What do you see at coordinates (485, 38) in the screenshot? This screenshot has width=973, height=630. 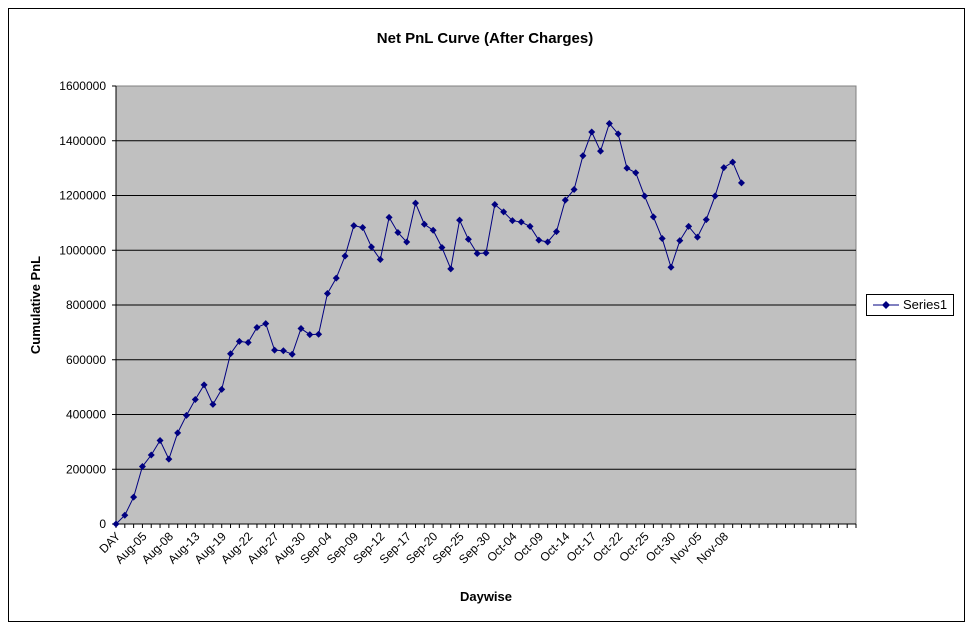 I see `chart-title: Net PnL Curve (After Charges)` at bounding box center [485, 38].